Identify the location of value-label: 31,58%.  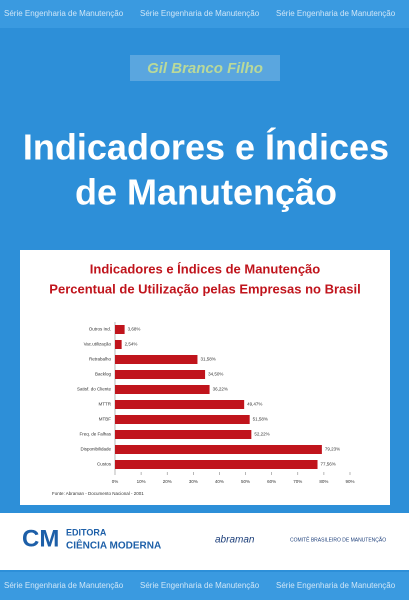
(207, 359).